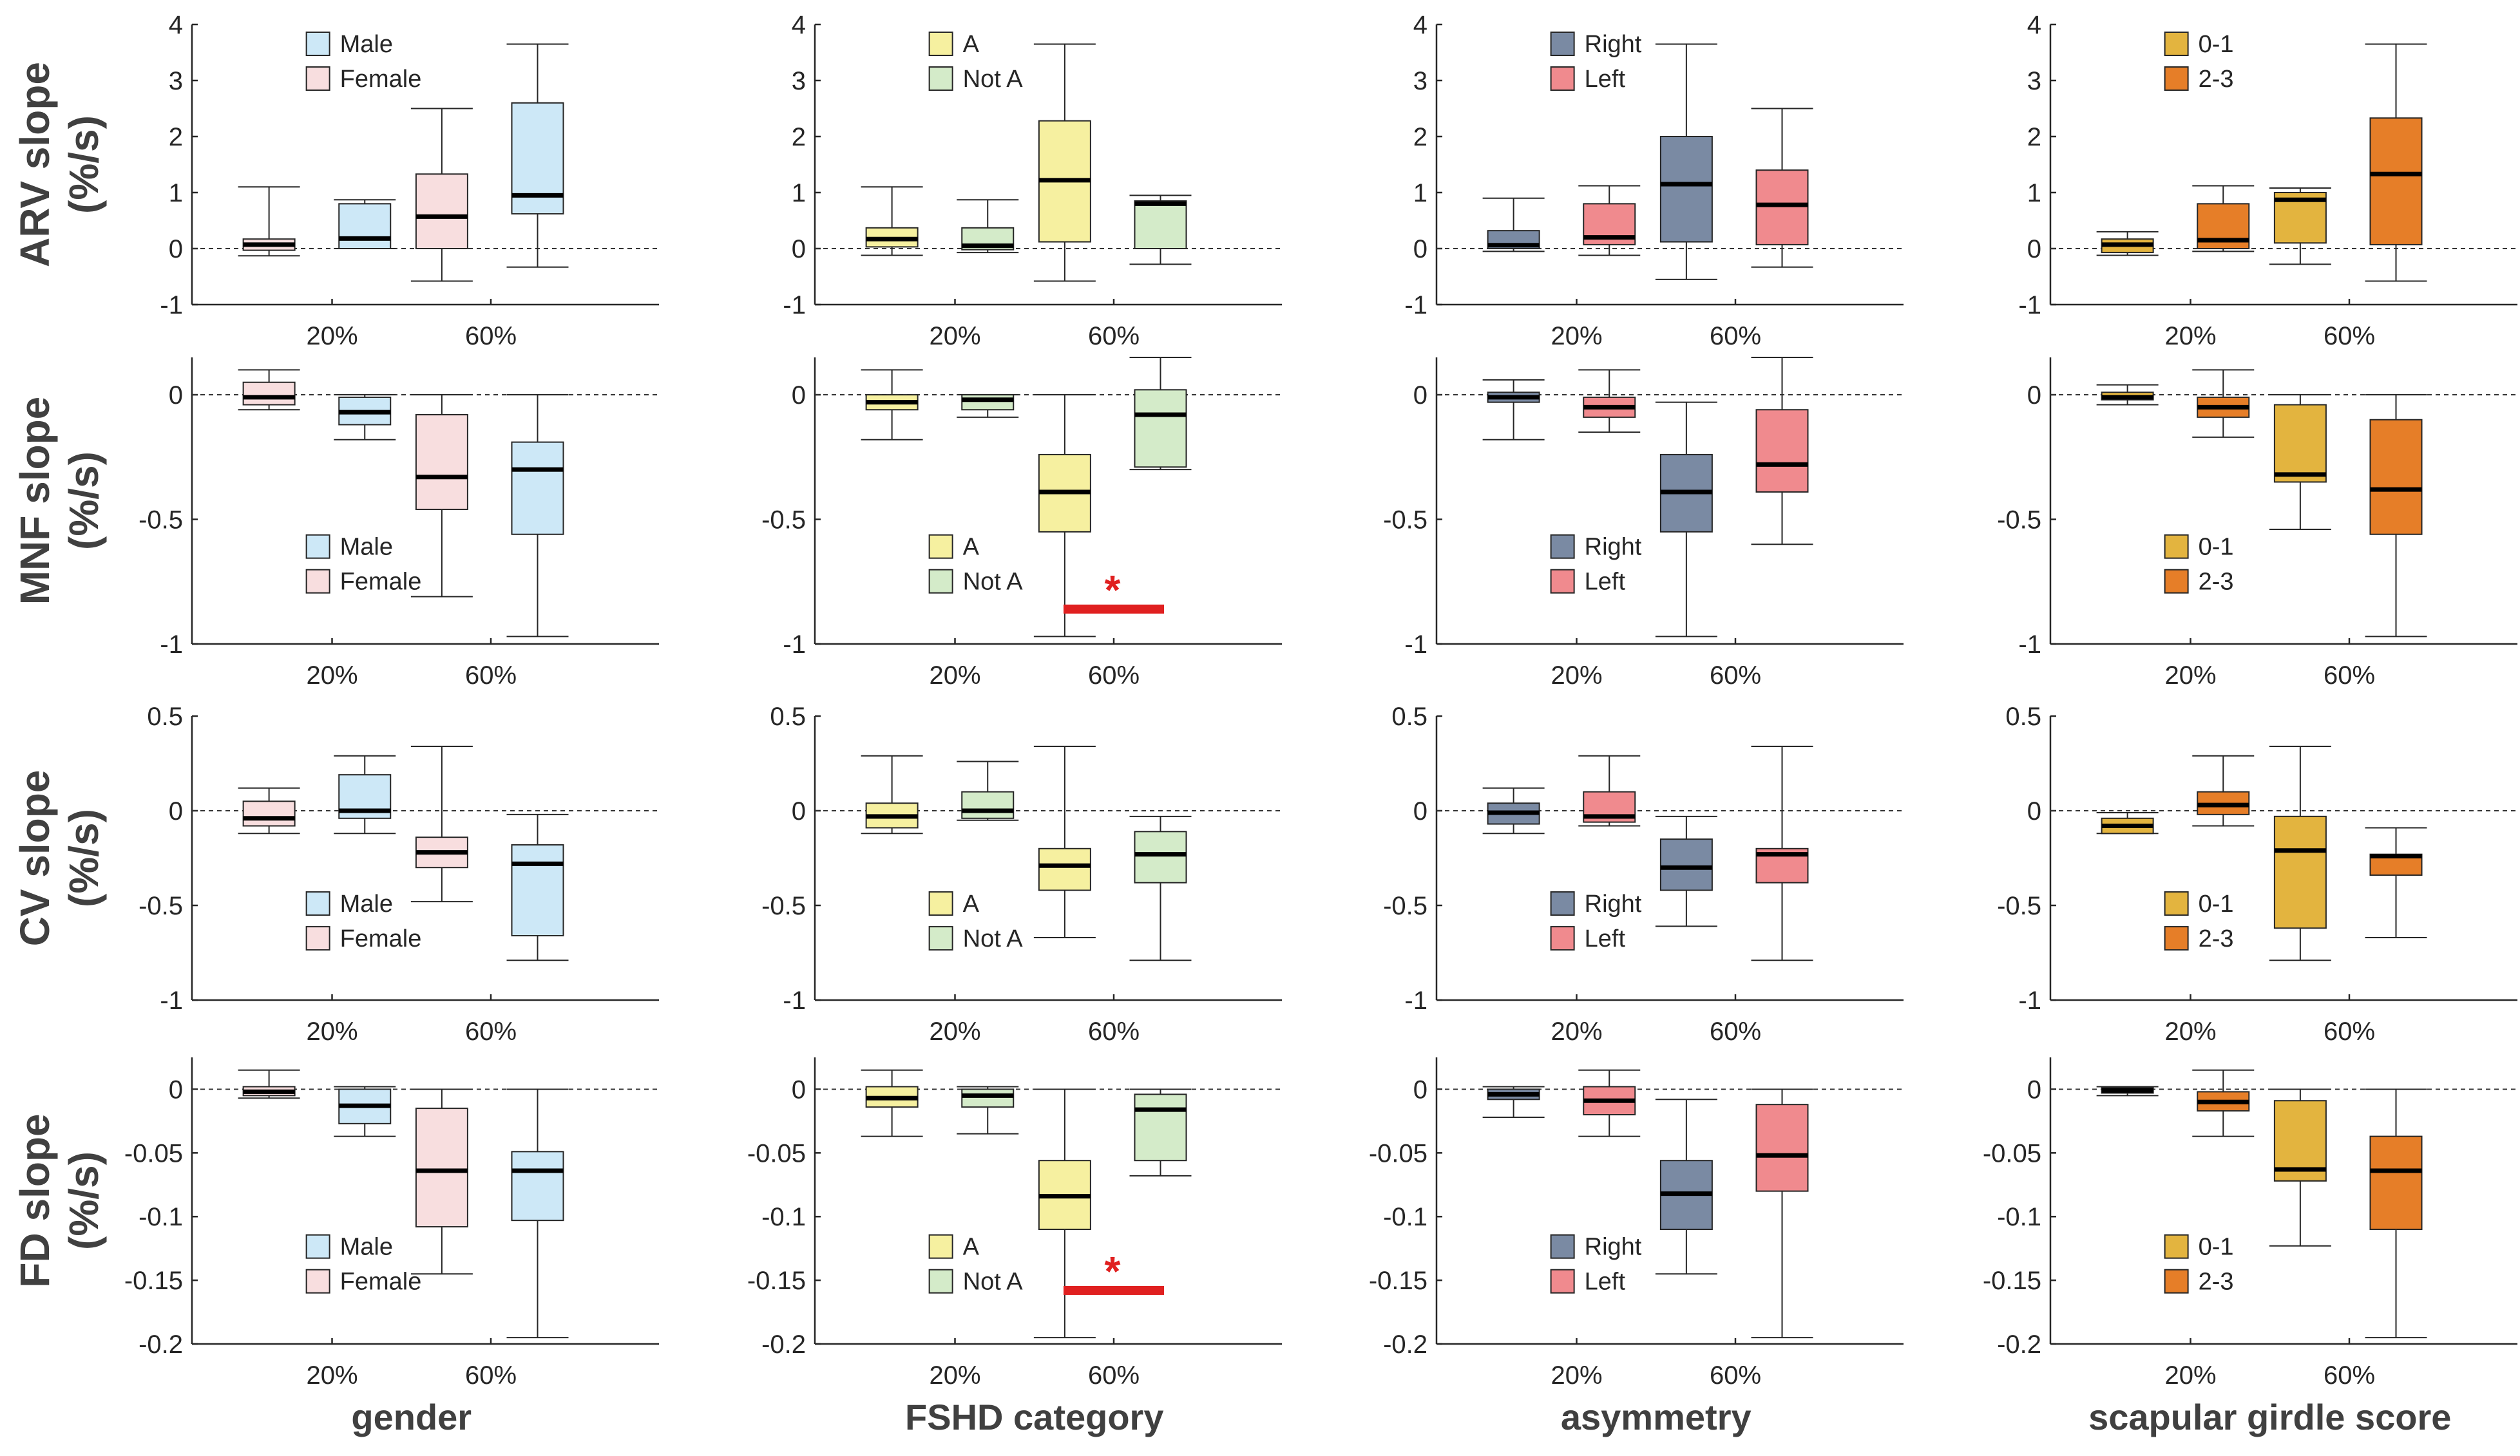 Image resolution: width=2520 pixels, height=1456 pixels. I want to click on legend-swatch-female, so click(317, 1281).